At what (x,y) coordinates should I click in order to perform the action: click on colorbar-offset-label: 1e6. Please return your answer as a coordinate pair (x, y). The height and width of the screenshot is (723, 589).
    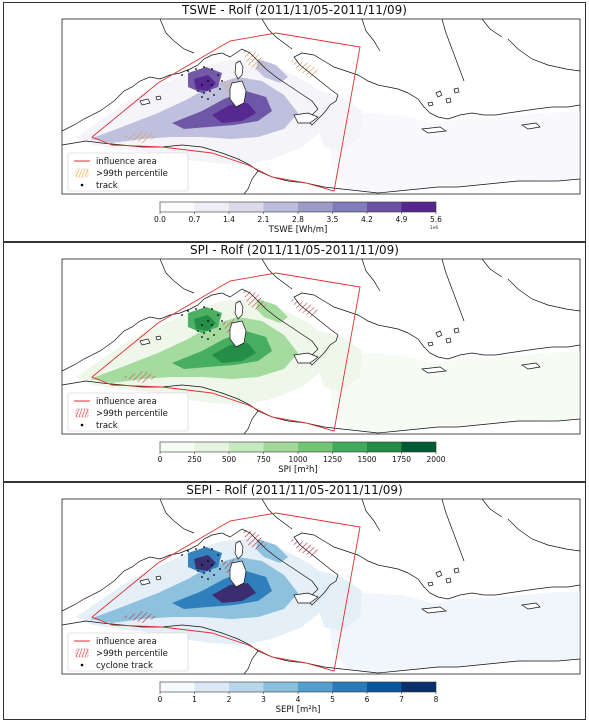
    Looking at the image, I should click on (434, 228).